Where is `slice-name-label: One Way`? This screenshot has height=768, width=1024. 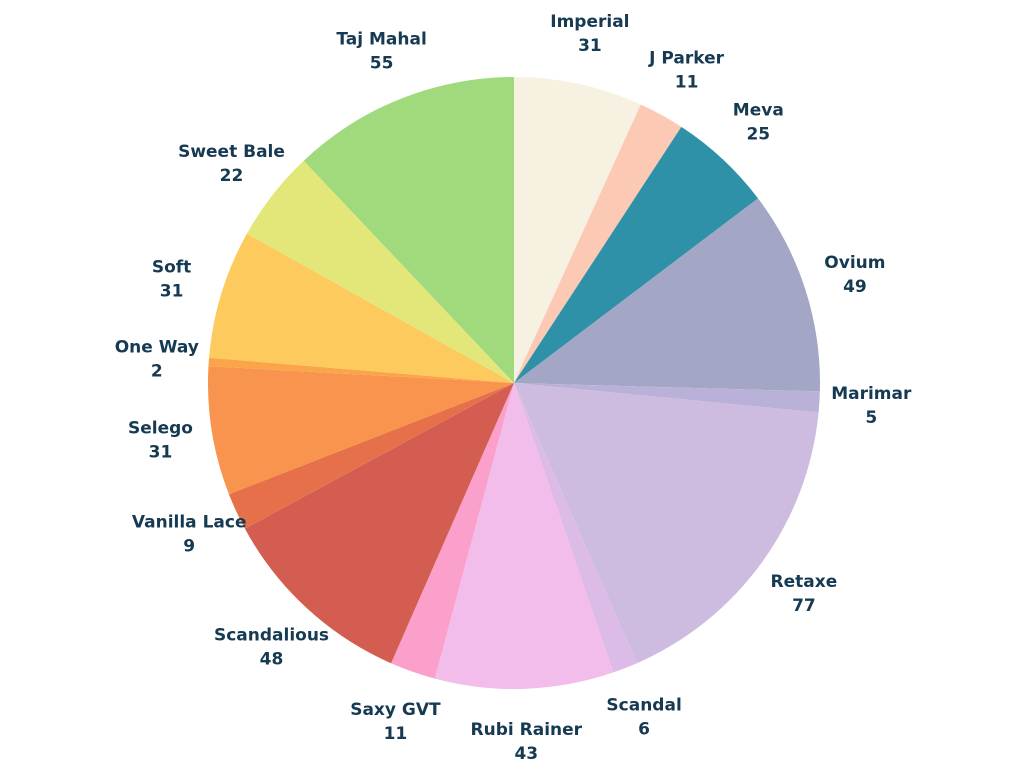
slice-name-label: One Way is located at coordinates (157, 347).